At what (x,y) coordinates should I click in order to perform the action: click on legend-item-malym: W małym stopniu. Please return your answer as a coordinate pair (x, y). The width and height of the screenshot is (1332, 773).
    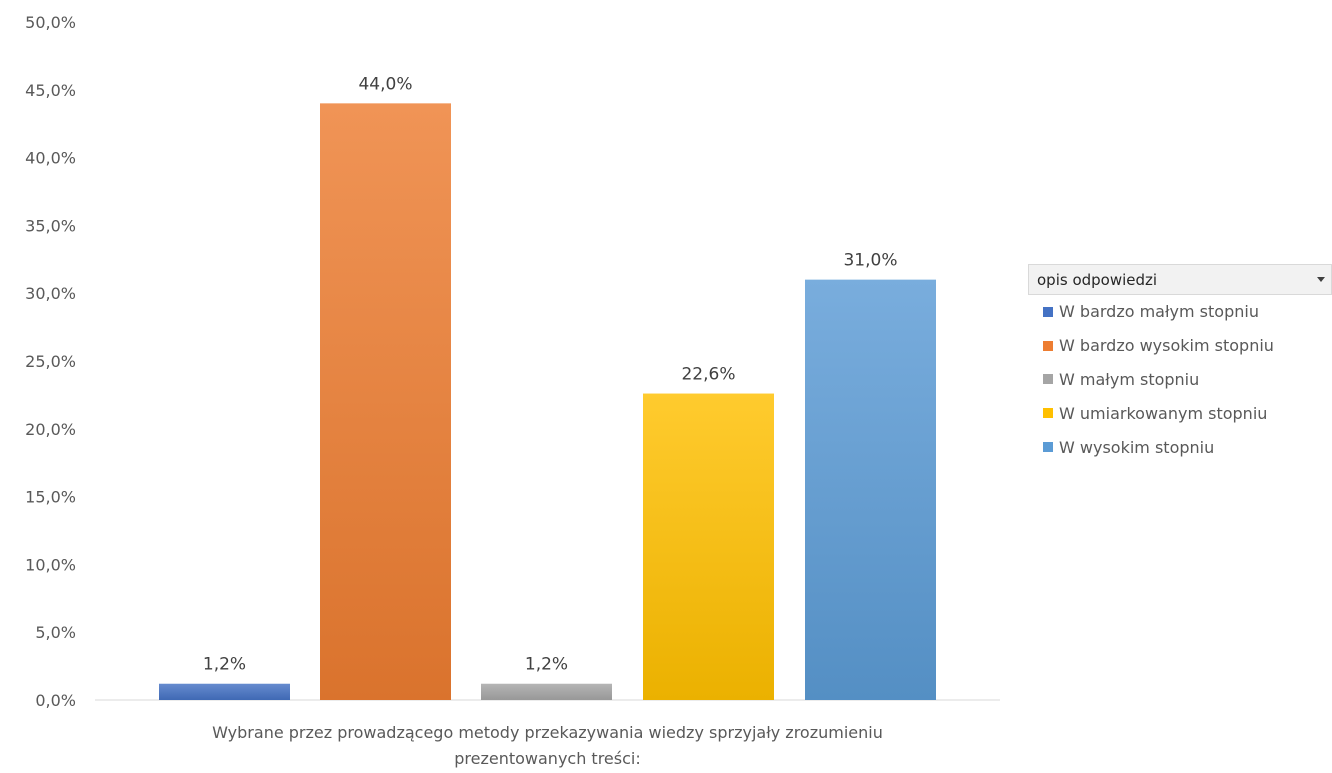
    Looking at the image, I should click on (1180, 380).